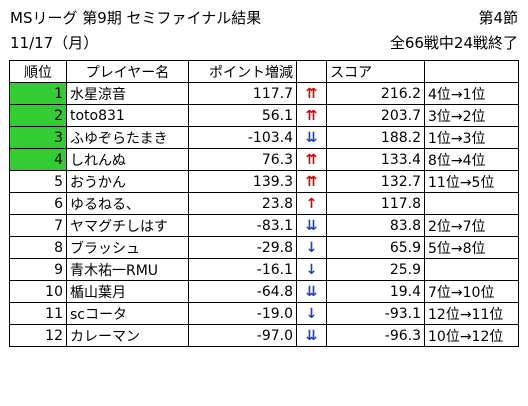 The height and width of the screenshot is (406, 528). What do you see at coordinates (127, 137) in the screenshot?
I see `player-name-cell: ふゆぞらたまき` at bounding box center [127, 137].